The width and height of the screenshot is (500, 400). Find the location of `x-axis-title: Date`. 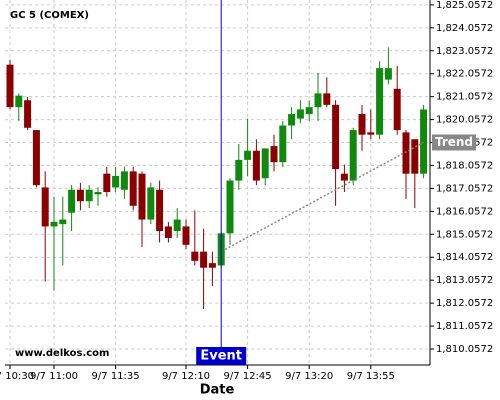

x-axis-title: Date is located at coordinates (217, 390).